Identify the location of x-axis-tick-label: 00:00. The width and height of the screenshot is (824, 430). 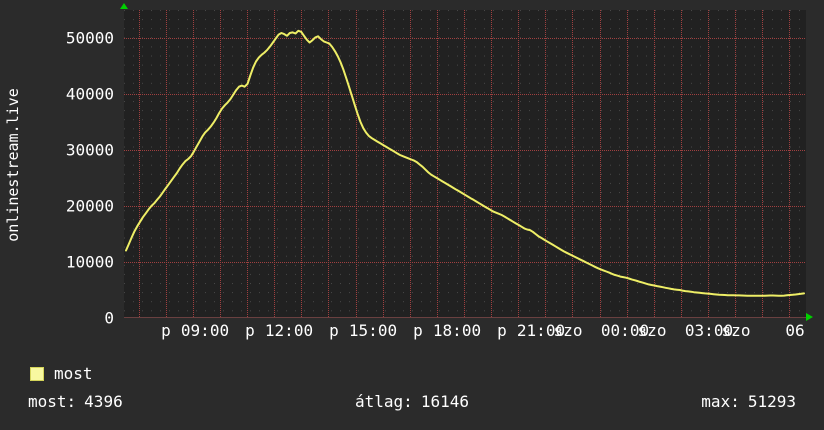
(625, 330).